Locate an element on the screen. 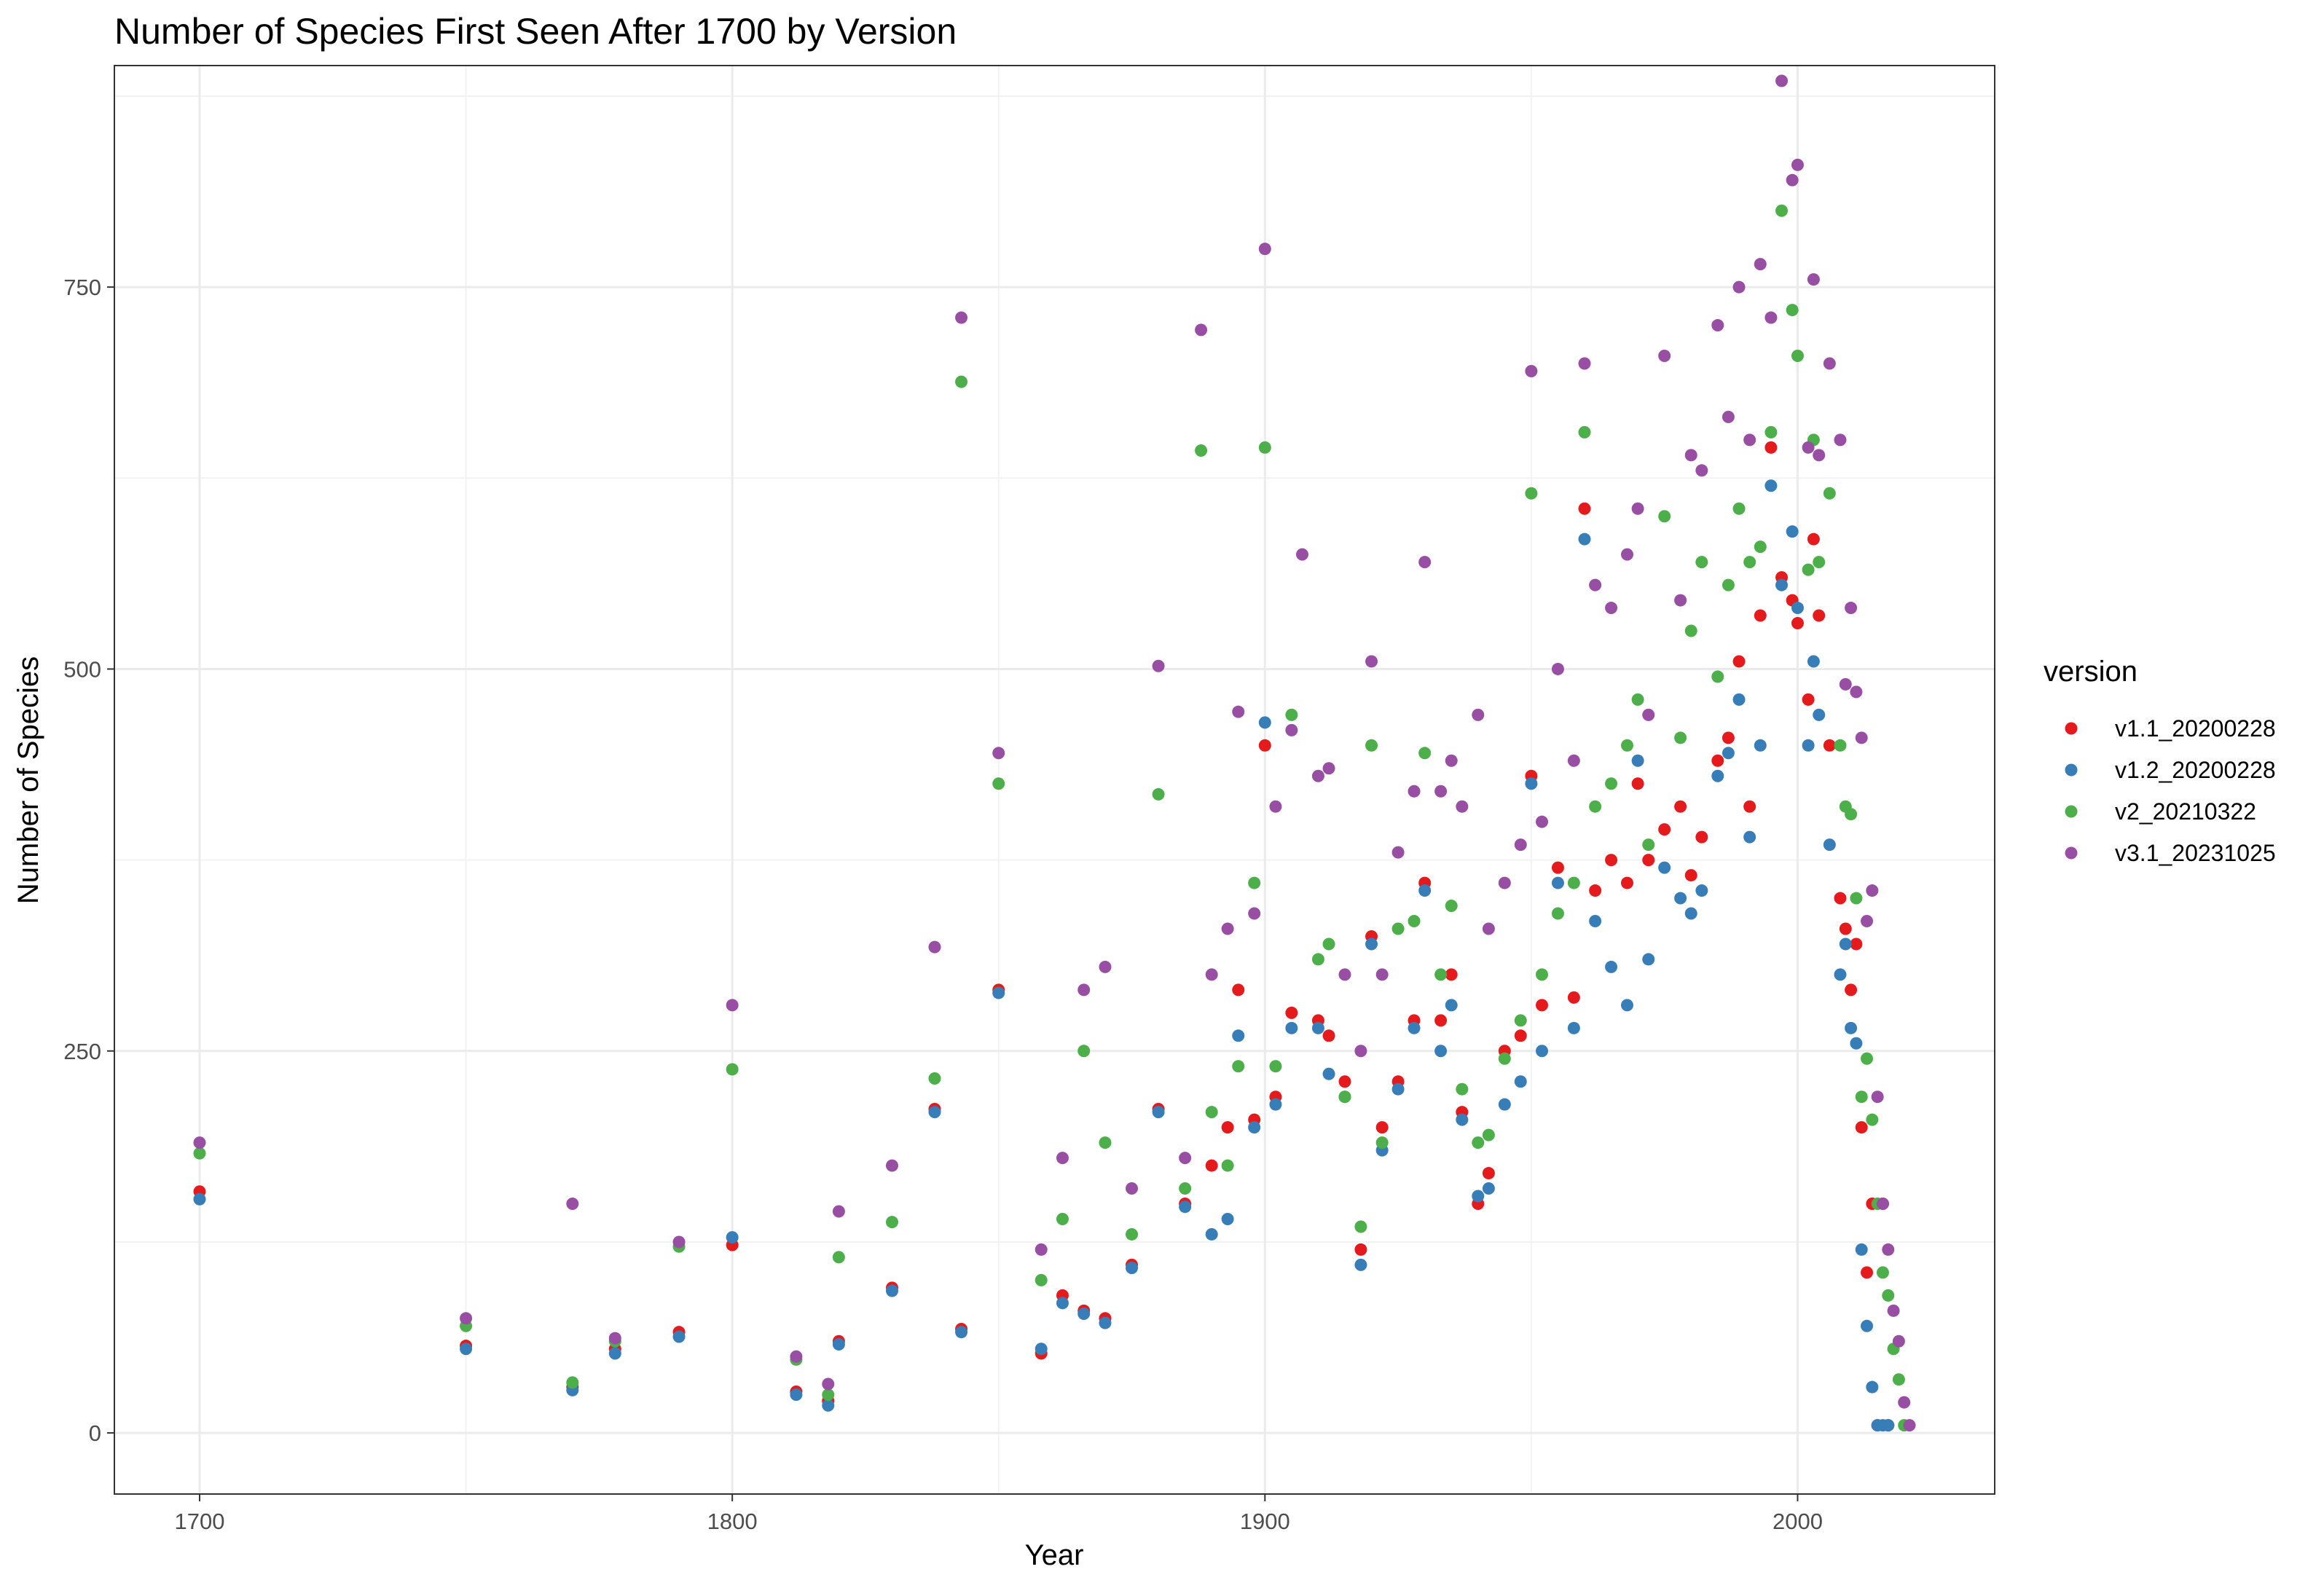 Image resolution: width=2324 pixels, height=1588 pixels. legend-key-v3.1_20231025 is located at coordinates (2071, 853).